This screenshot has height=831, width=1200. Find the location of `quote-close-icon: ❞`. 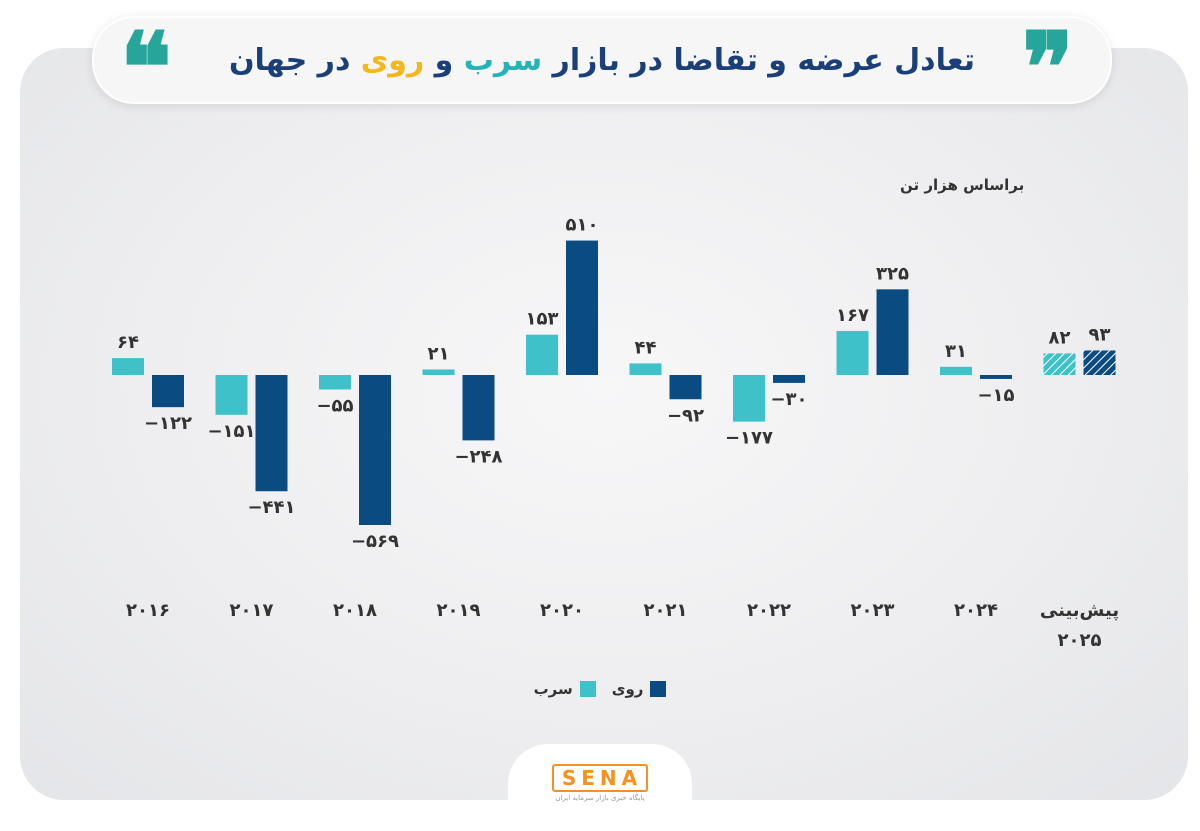

quote-close-icon: ❞ is located at coordinates (1048, 67).